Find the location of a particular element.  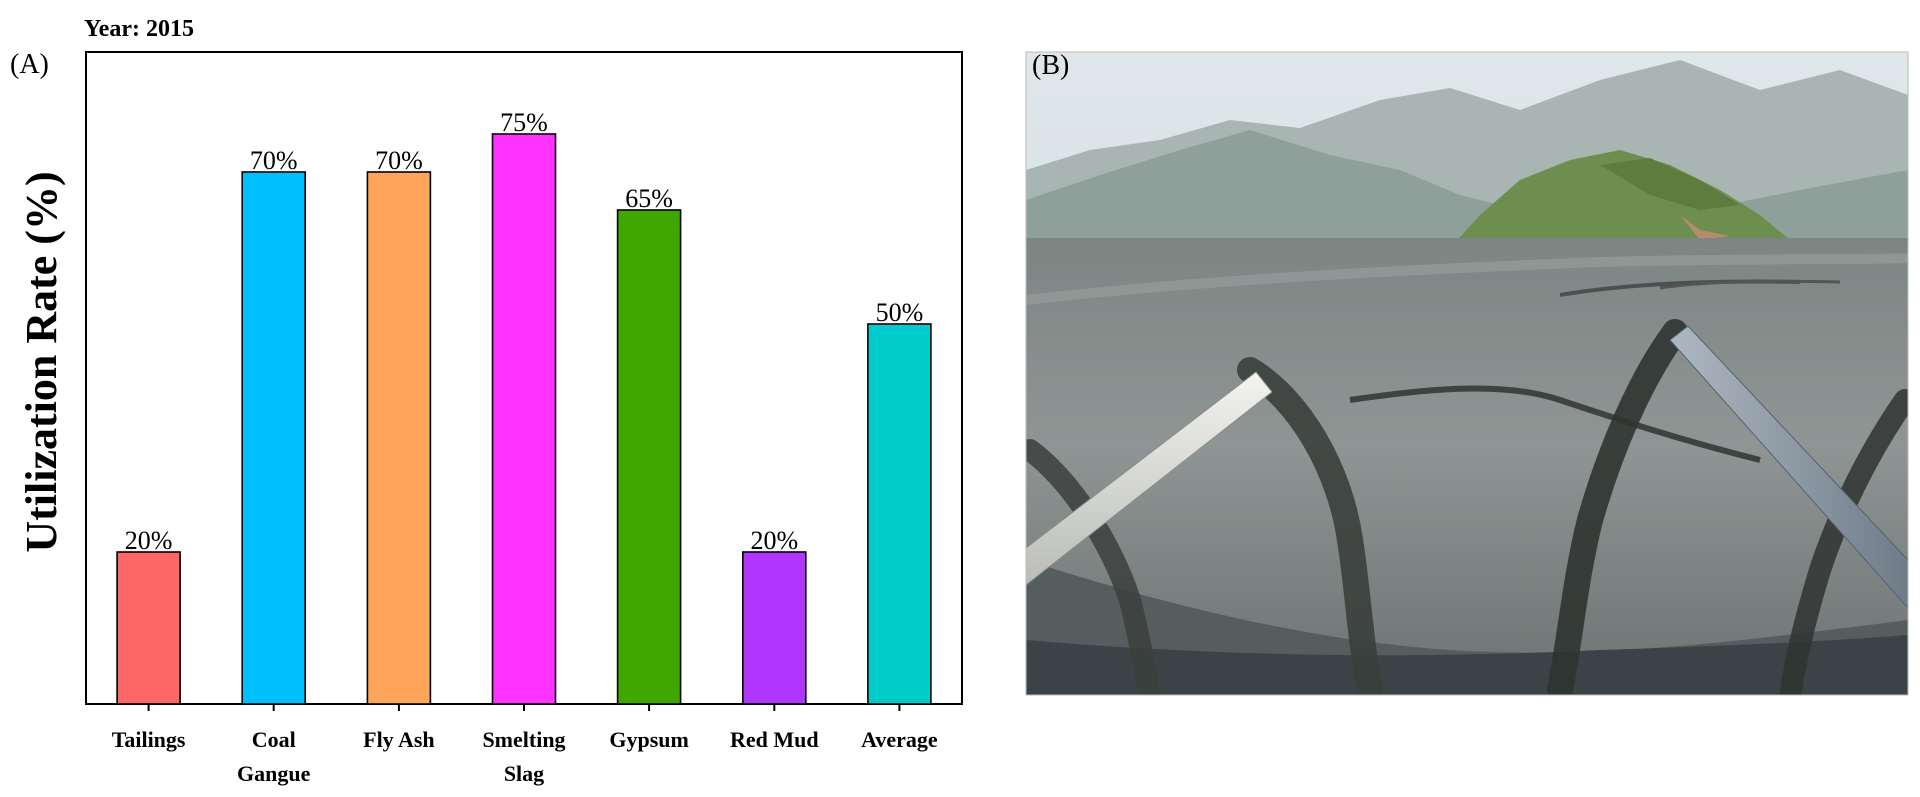

year-caption: Year: 2015 is located at coordinates (139, 29).